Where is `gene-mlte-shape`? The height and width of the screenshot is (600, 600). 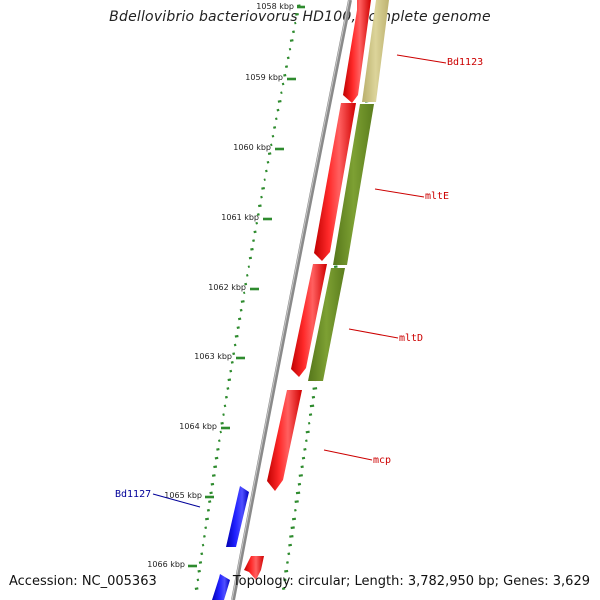 gene-mlte-shape is located at coordinates (335, 182).